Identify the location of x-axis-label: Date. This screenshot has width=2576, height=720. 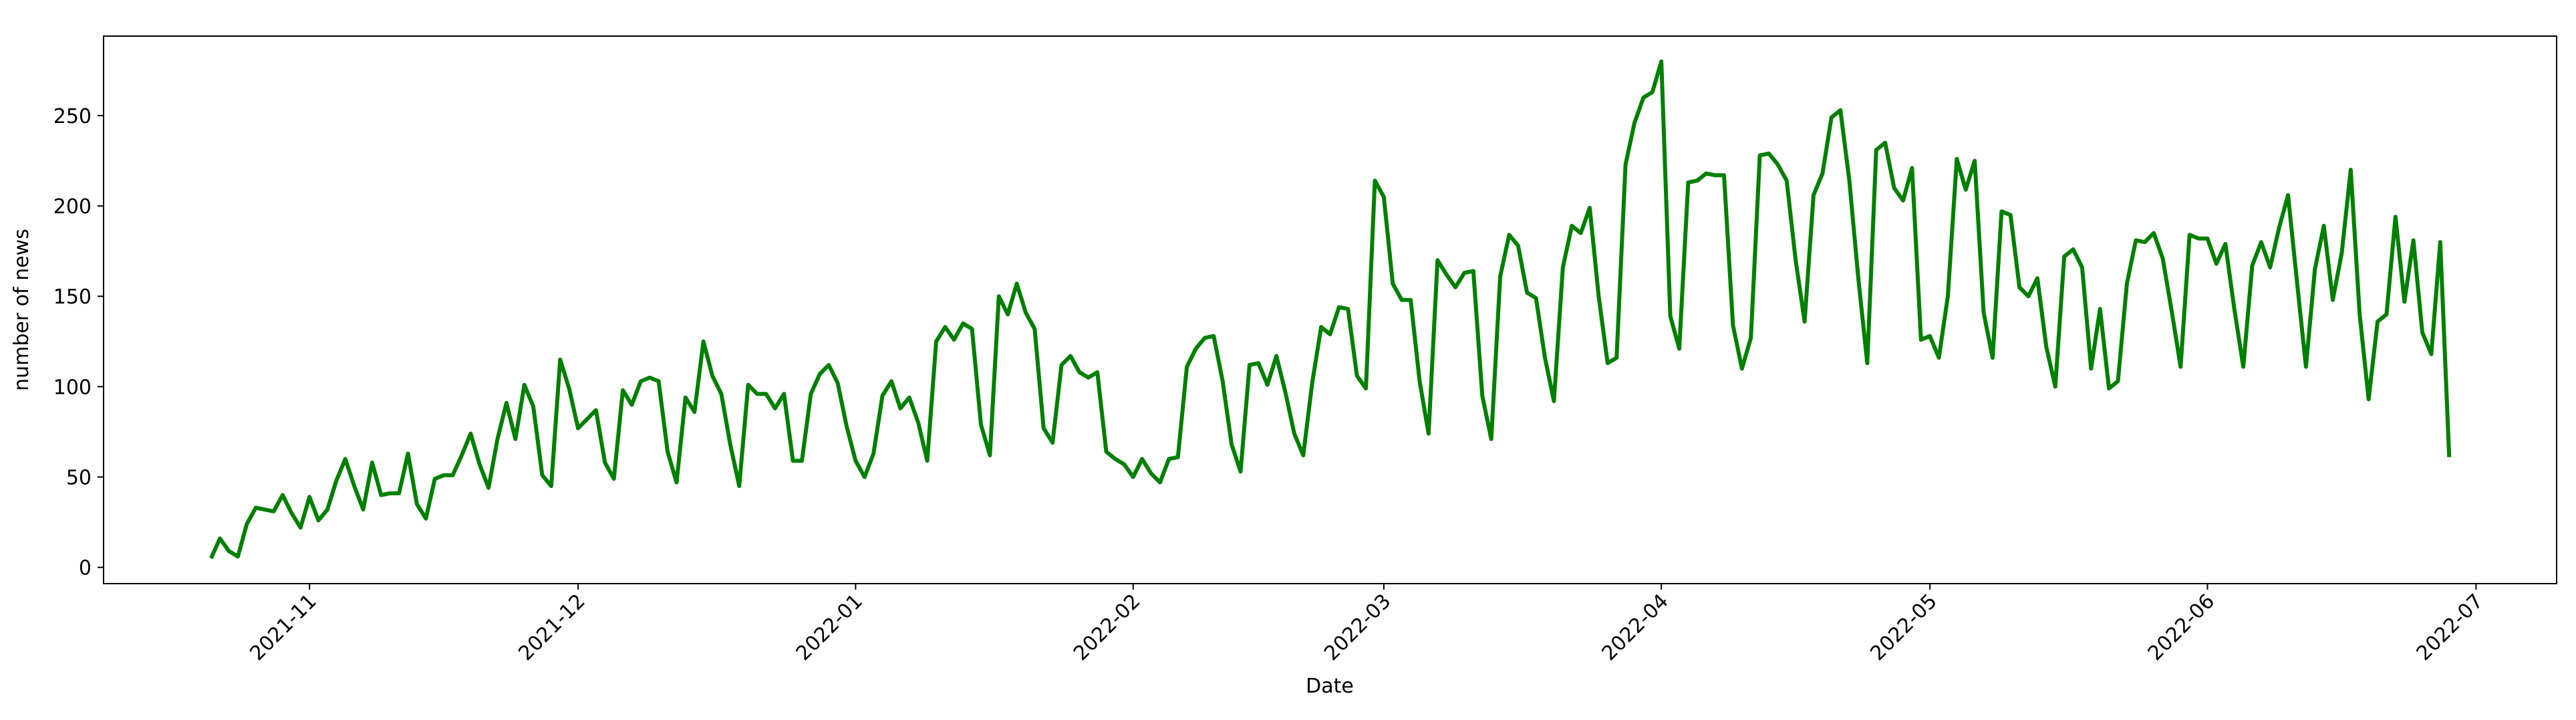
(1330, 686).